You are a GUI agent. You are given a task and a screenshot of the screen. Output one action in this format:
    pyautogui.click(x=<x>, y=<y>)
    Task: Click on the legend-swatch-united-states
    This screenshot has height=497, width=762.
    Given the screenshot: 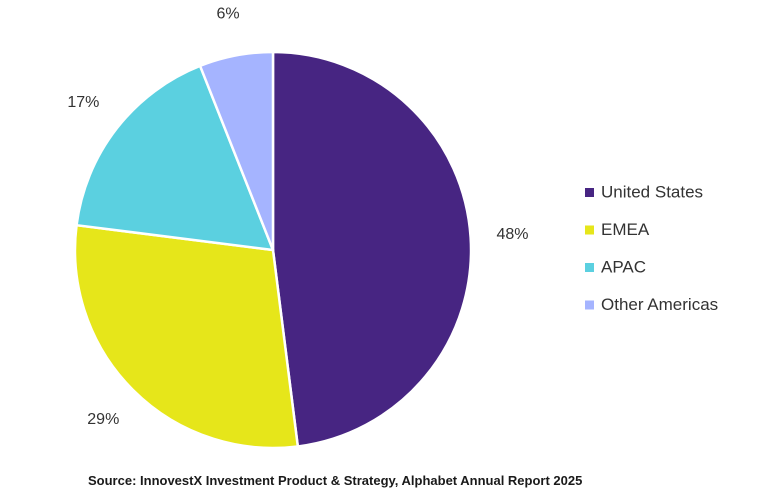 What is the action you would take?
    pyautogui.click(x=589, y=192)
    